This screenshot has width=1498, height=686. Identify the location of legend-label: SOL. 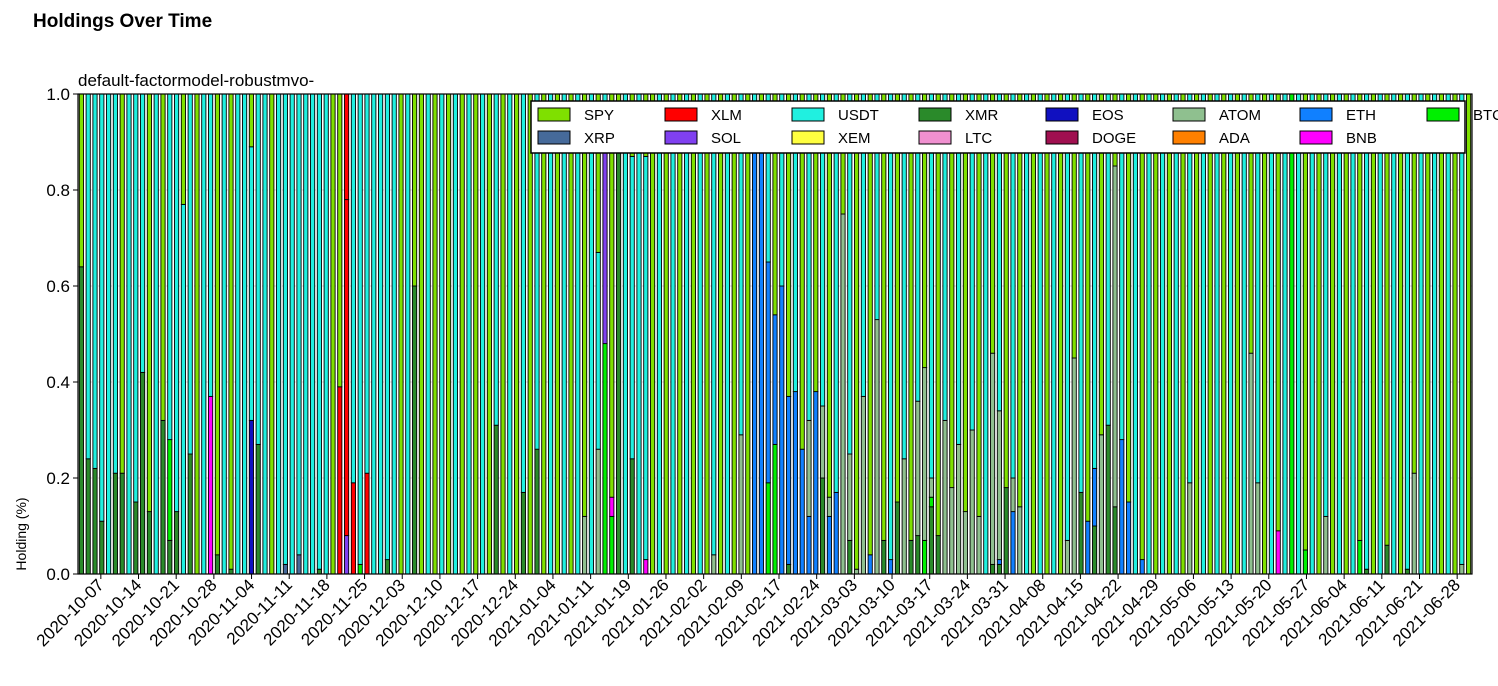
(726, 138).